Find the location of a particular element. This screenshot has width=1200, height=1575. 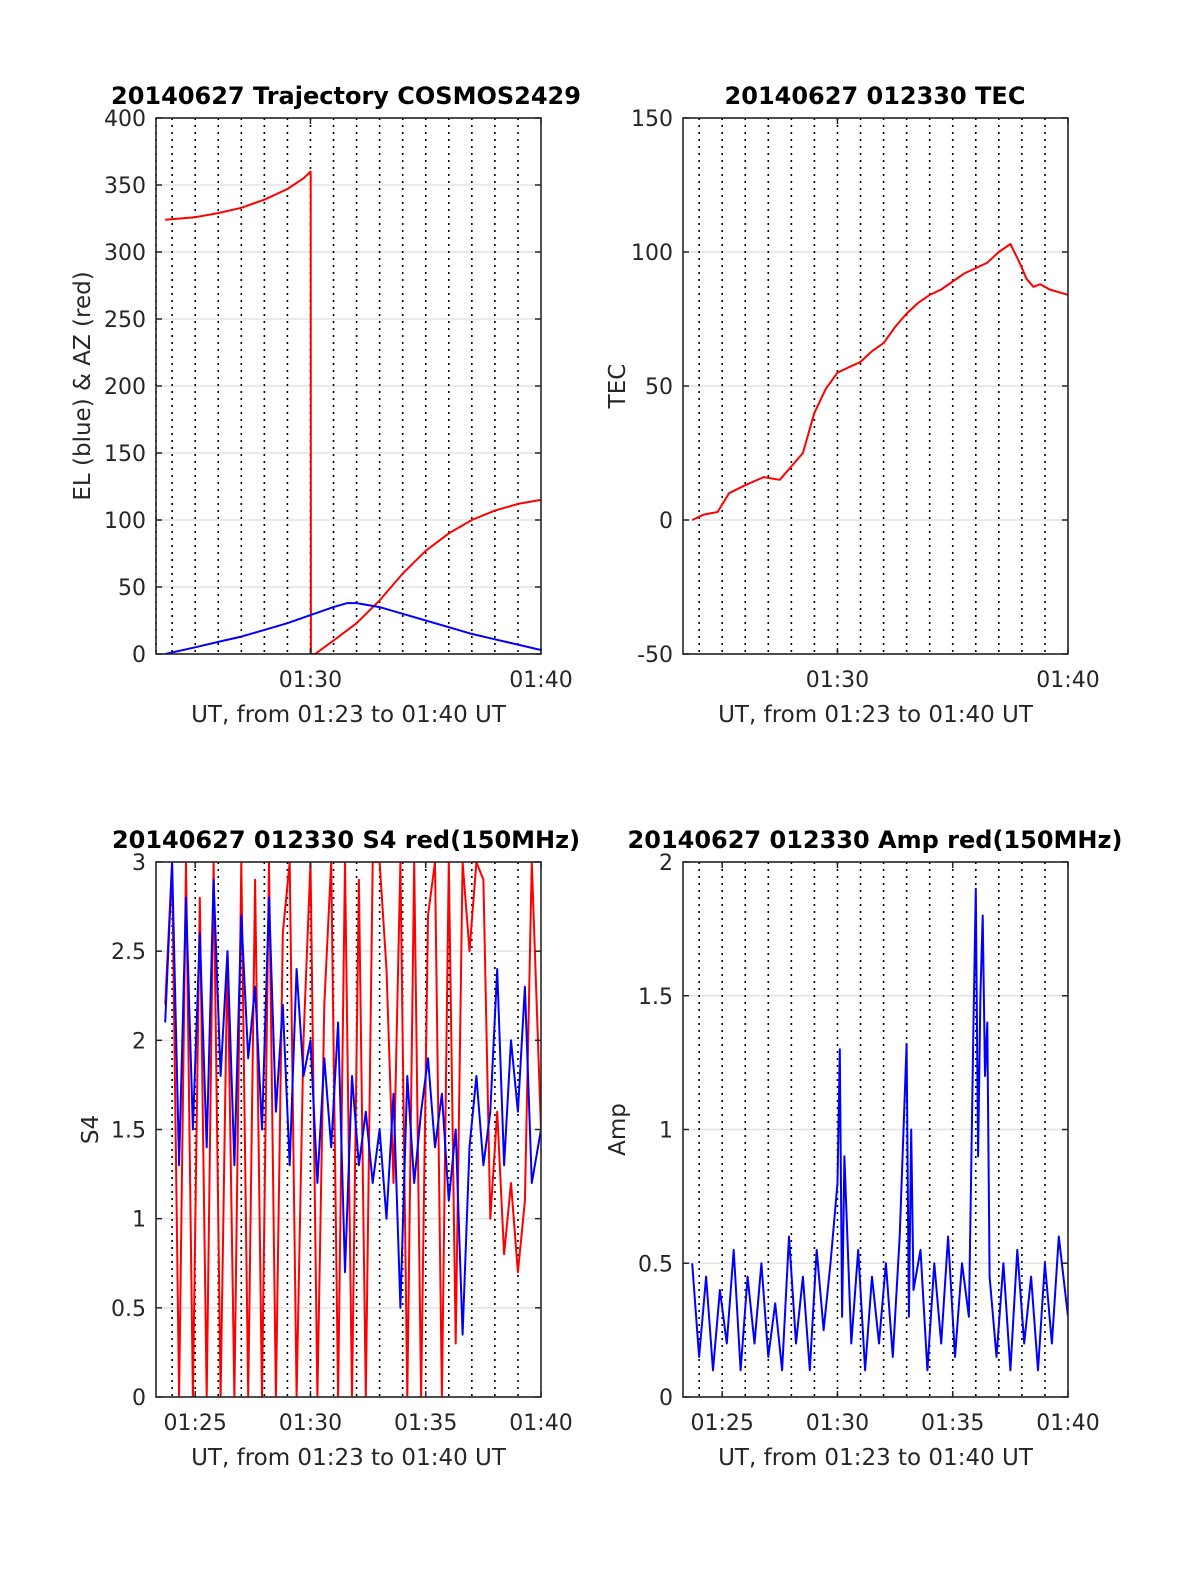

y-tick-label: 300 is located at coordinates (125, 253).